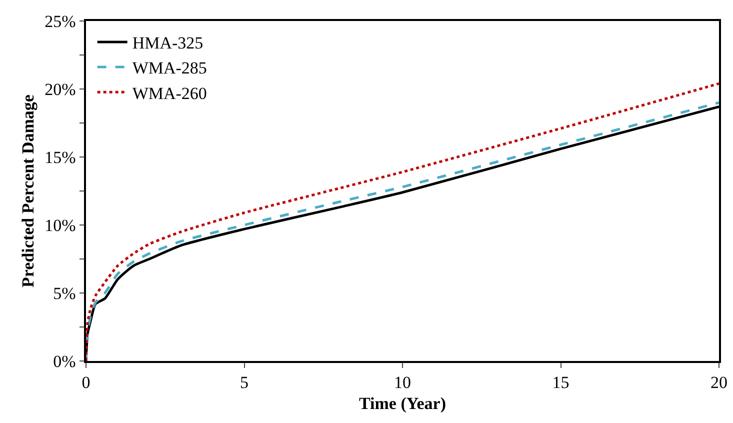 The height and width of the screenshot is (423, 733). What do you see at coordinates (402, 404) in the screenshot?
I see `x-axis-title: Time (Year)` at bounding box center [402, 404].